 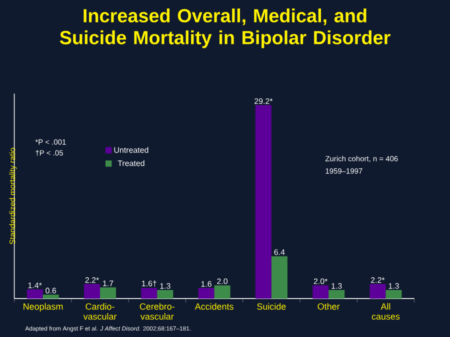 I want to click on x-tick-label: Accidents, so click(x=214, y=306).